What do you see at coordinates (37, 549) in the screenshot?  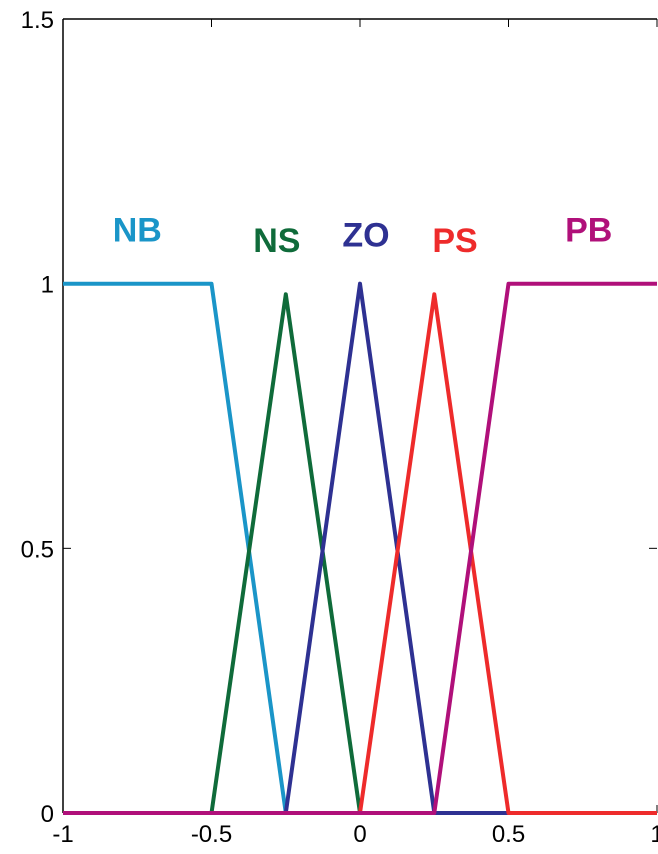 I see `y-tick-label: 0.5` at bounding box center [37, 549].